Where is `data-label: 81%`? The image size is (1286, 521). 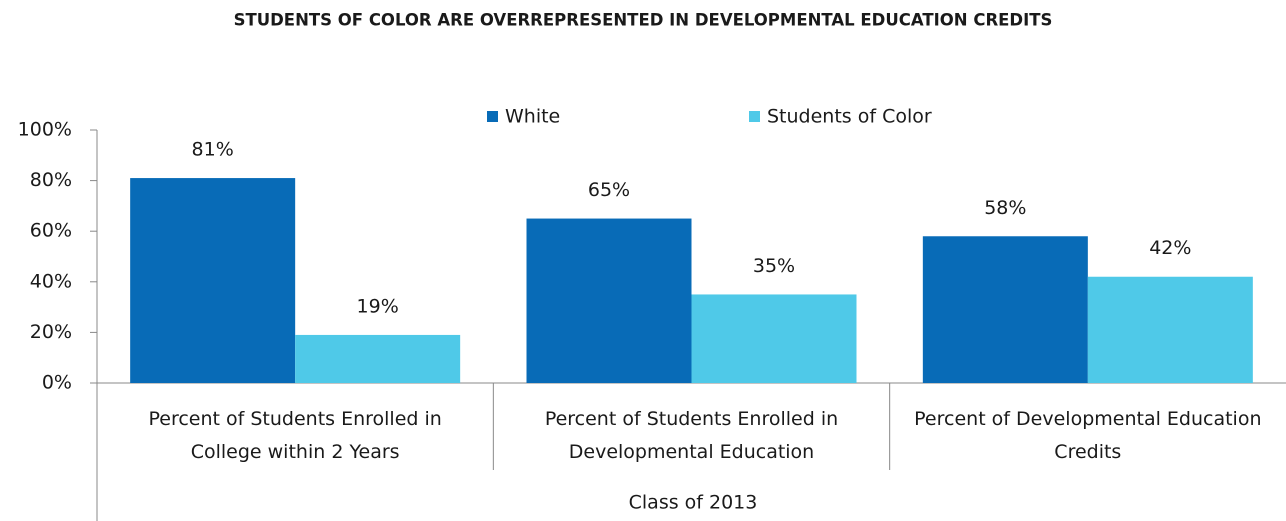
data-label: 81% is located at coordinates (213, 150).